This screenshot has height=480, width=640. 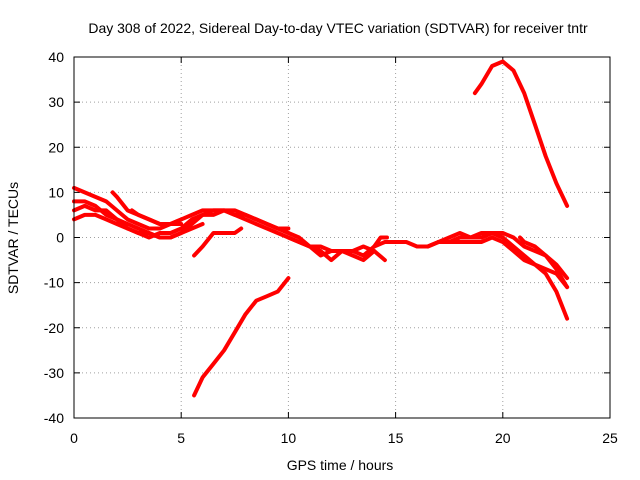 I want to click on y-tick-label: 20, so click(x=56, y=147).